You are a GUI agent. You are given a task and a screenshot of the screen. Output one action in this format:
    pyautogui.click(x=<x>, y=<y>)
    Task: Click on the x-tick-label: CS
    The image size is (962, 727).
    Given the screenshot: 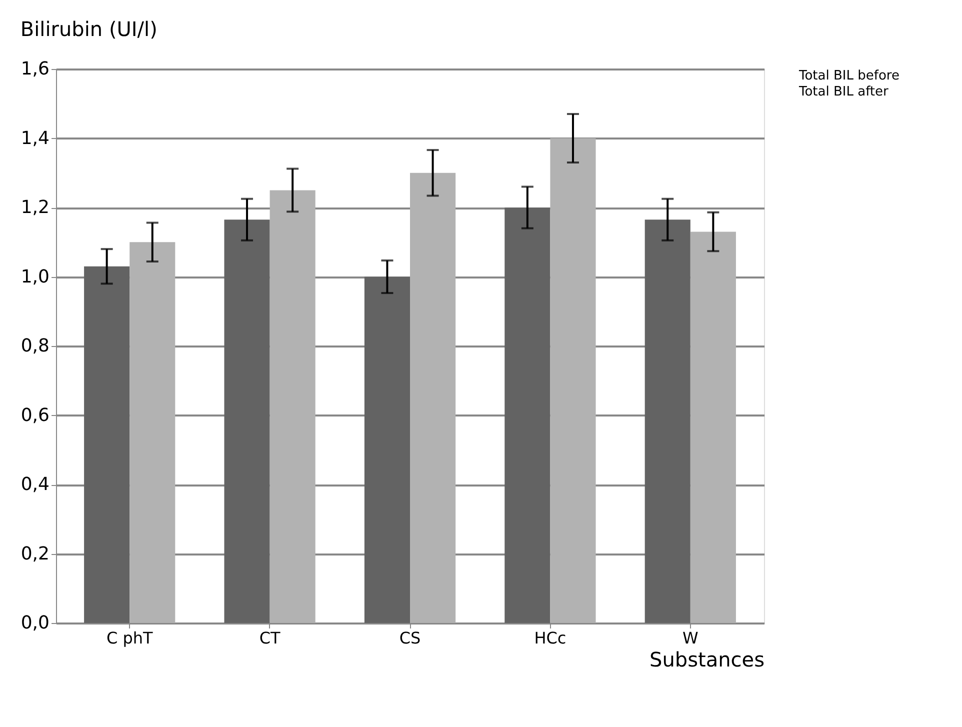 What is the action you would take?
    pyautogui.click(x=410, y=638)
    